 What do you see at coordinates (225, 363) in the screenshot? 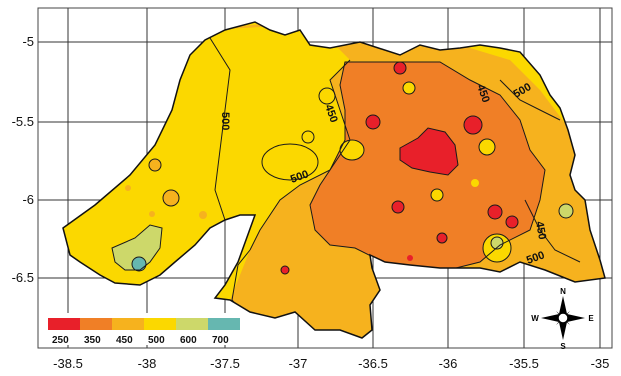
I see `x-tick-label: -37.5` at bounding box center [225, 363].